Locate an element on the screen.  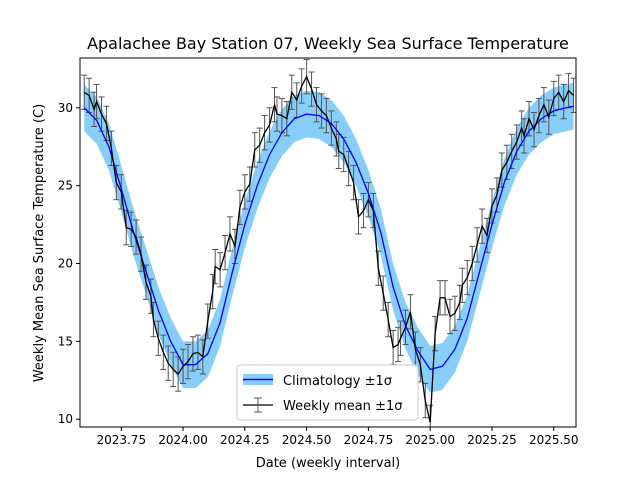
y-axis-ticks: 10 15 20 25 30 is located at coordinates (69, 263).